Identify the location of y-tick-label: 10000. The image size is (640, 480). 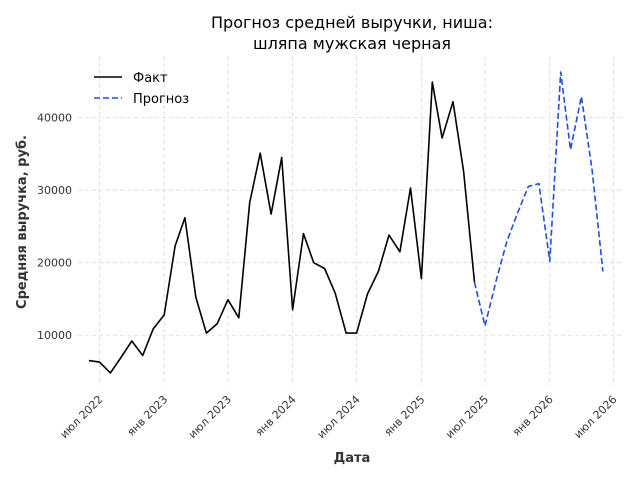
(54, 335).